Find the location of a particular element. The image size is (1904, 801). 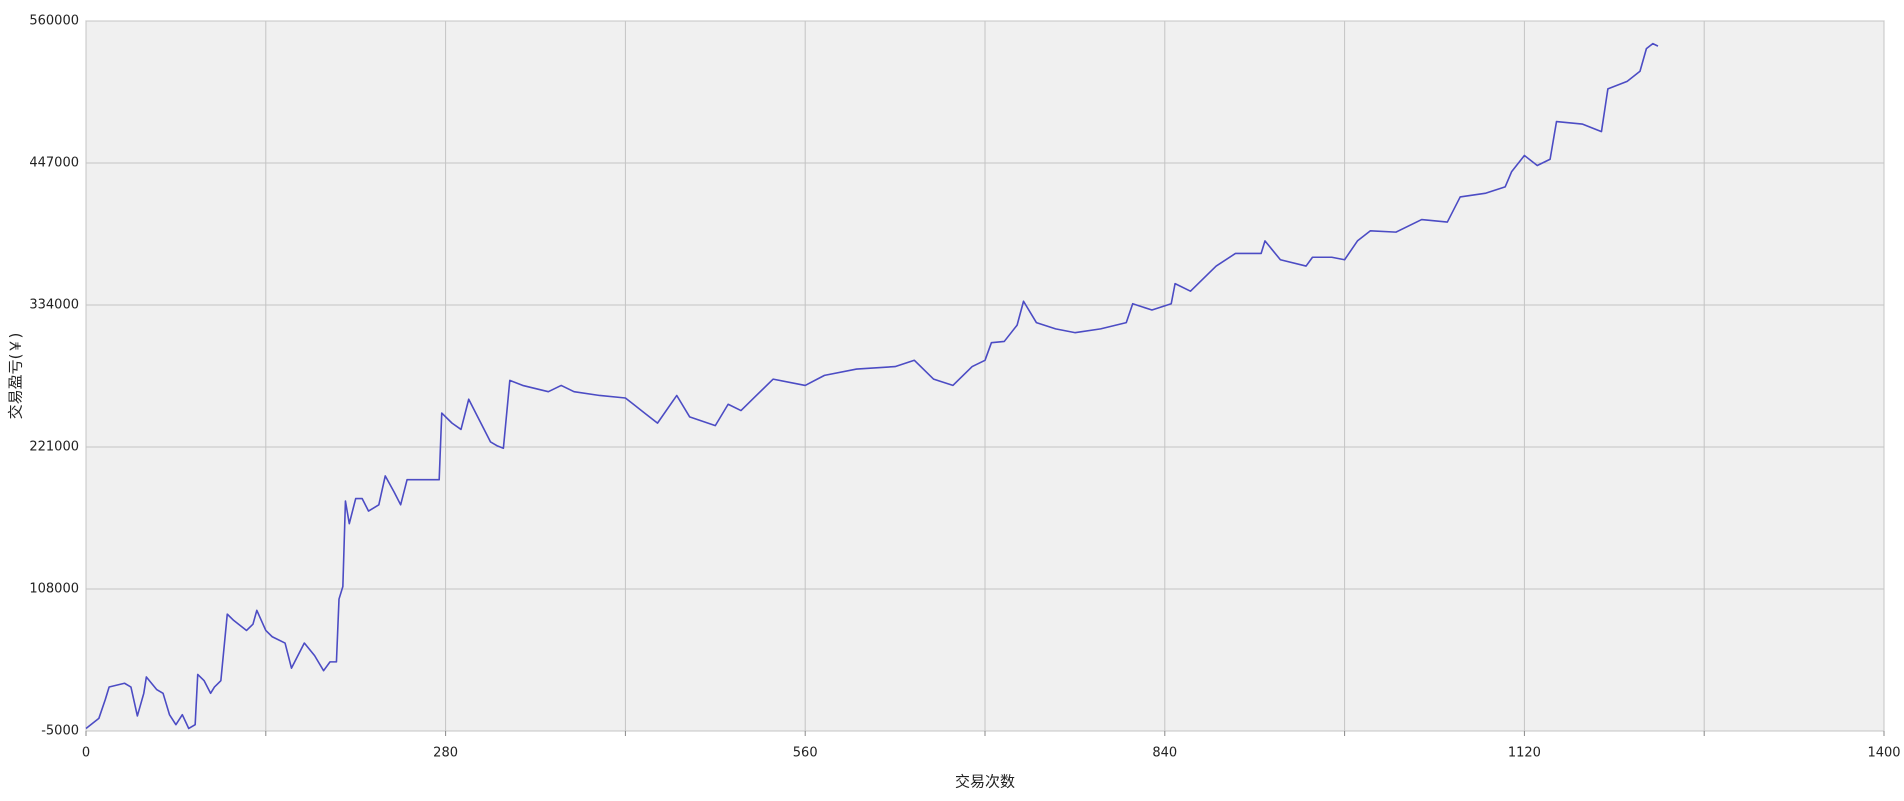

x-tick-label: 1400 is located at coordinates (1883, 753).